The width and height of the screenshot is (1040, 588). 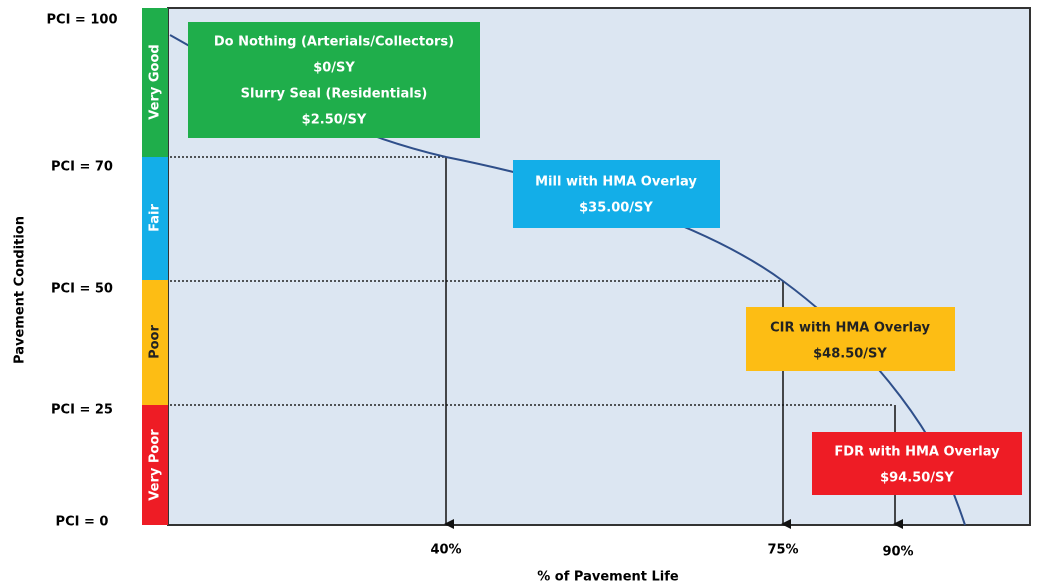 I want to click on box-text: $0/SY, so click(x=334, y=68).